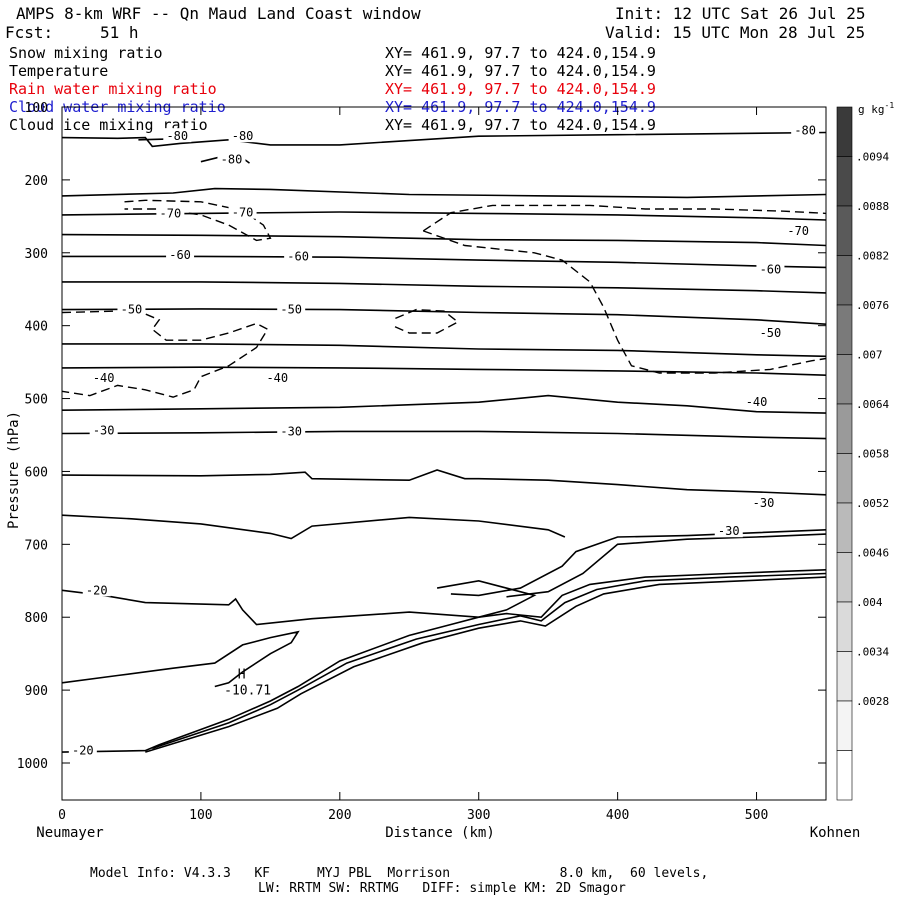 Image resolution: width=900 pixels, height=900 pixels. I want to click on field-temperature-xy: XY= 461.9, 97.7 to 424.0,154.9, so click(520, 71).